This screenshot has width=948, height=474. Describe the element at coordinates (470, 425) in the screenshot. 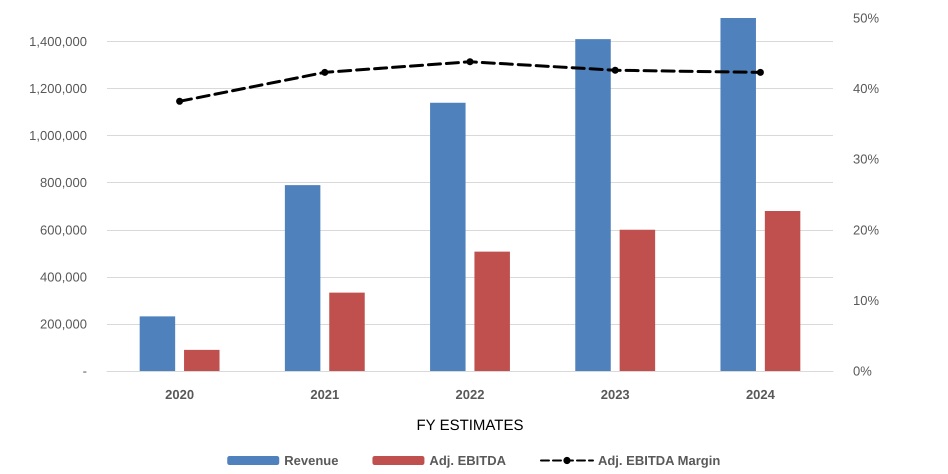

I see `x-axis-title: FY ESTIMATES` at that location.